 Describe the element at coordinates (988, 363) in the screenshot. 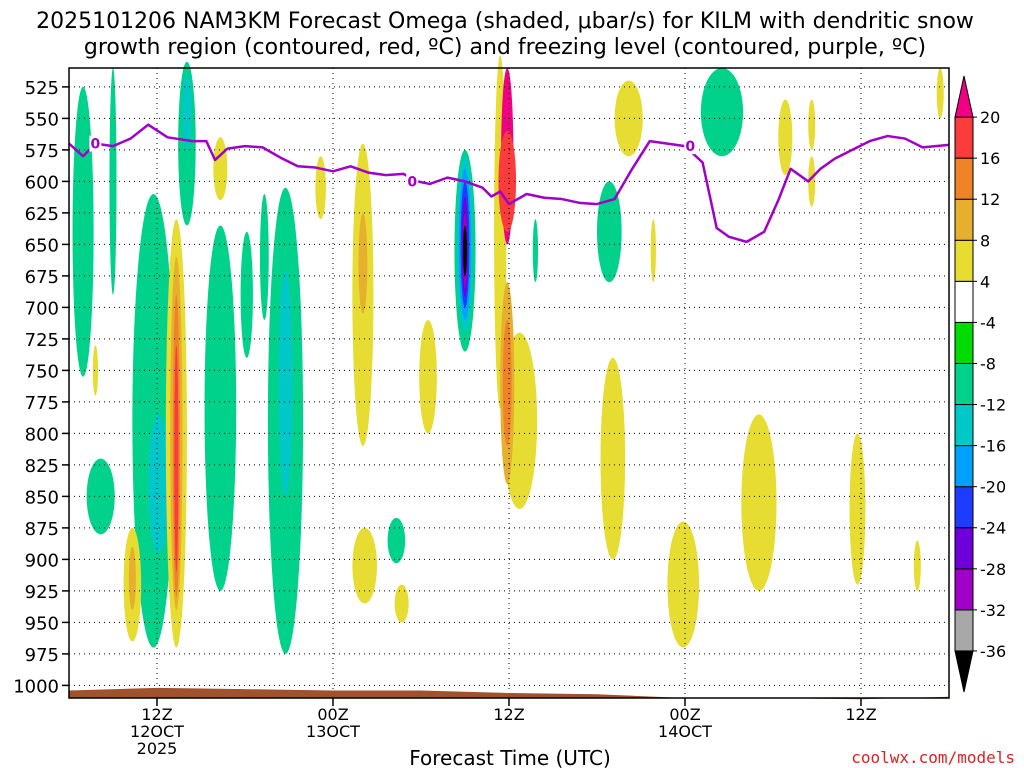

I see `colorbar-label: -8` at that location.